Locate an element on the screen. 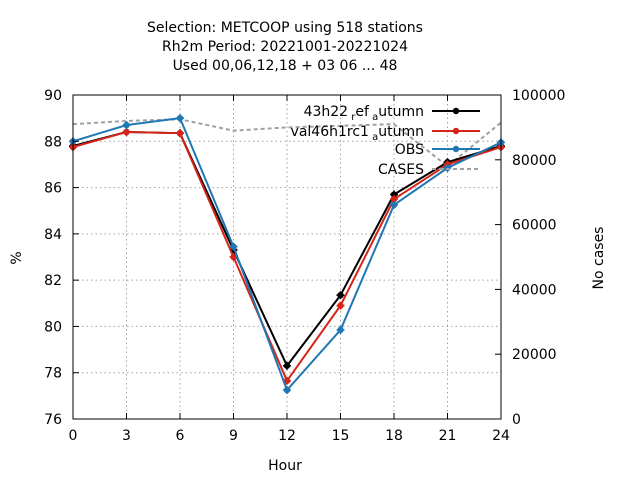 The height and width of the screenshot is (480, 640). title-line-2: Rh2m Period: 20221001-20221024 is located at coordinates (285, 47).